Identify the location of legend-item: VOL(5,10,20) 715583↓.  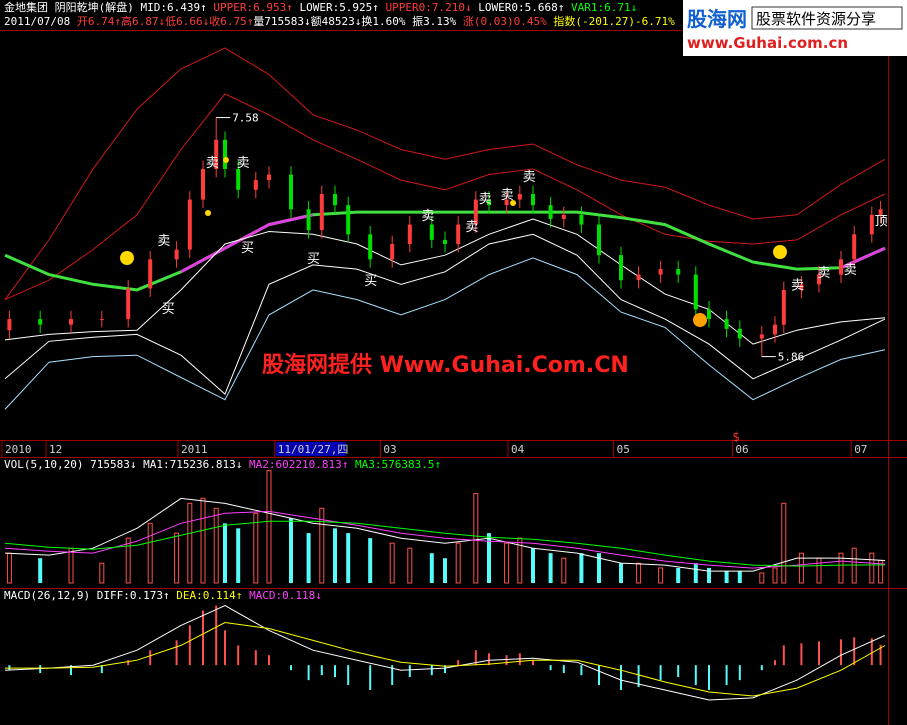
(73, 464).